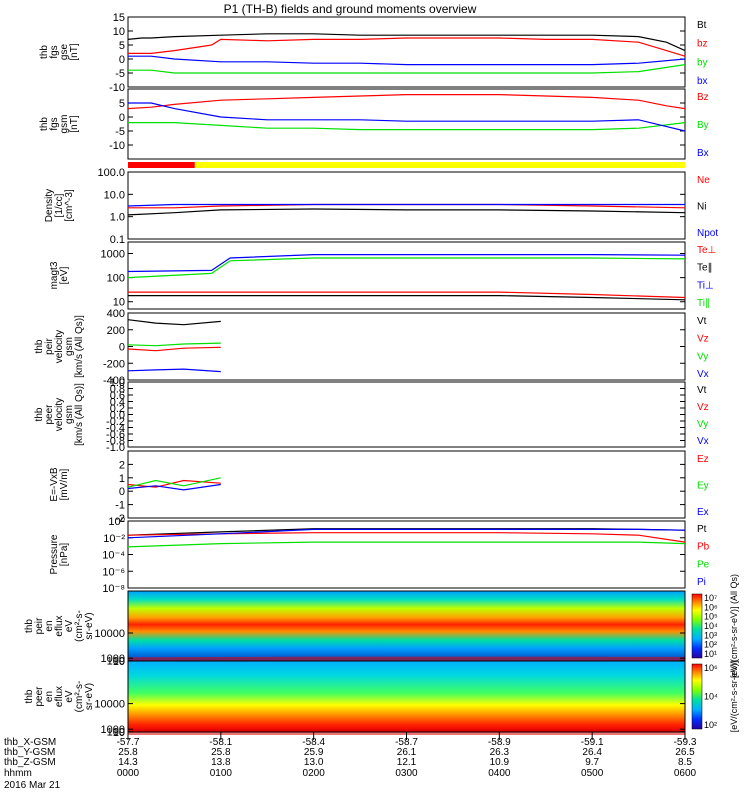 This screenshot has width=750, height=800. I want to click on x-axis-value: 13.8, so click(221, 762).